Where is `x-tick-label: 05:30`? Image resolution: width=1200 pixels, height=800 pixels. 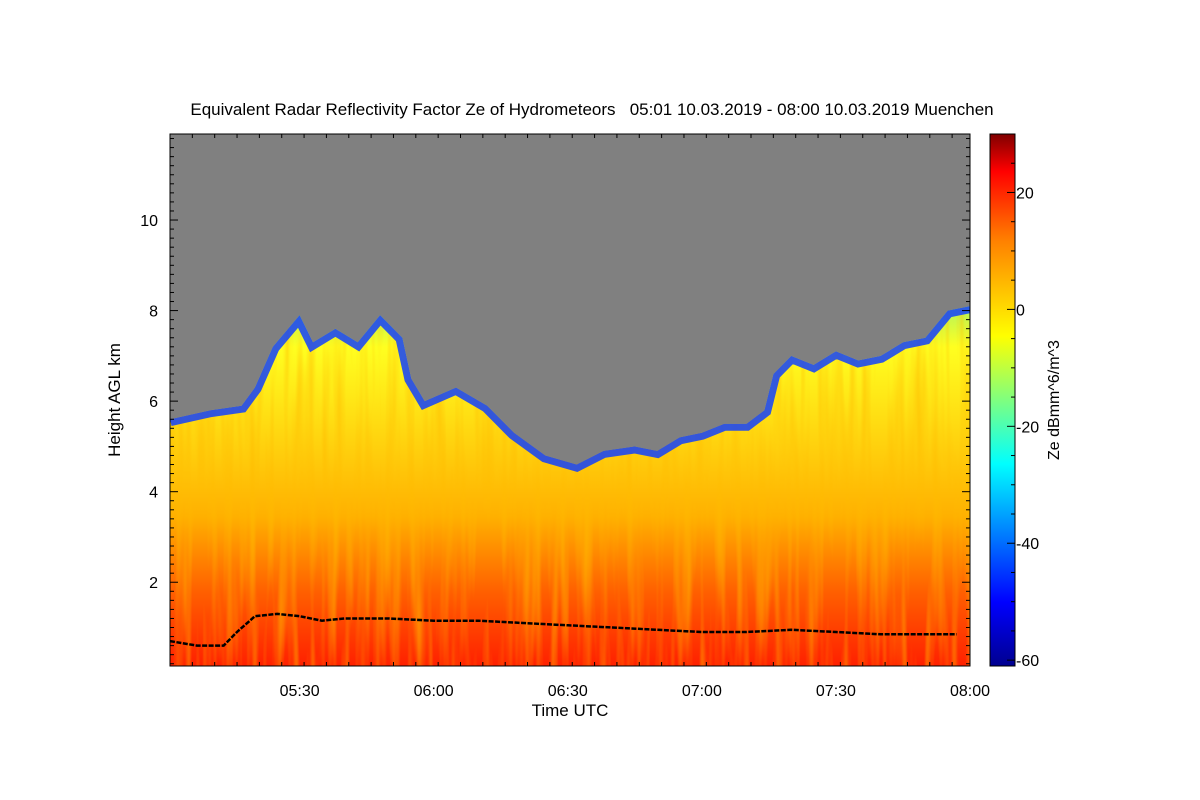 x-tick-label: 05:30 is located at coordinates (300, 691).